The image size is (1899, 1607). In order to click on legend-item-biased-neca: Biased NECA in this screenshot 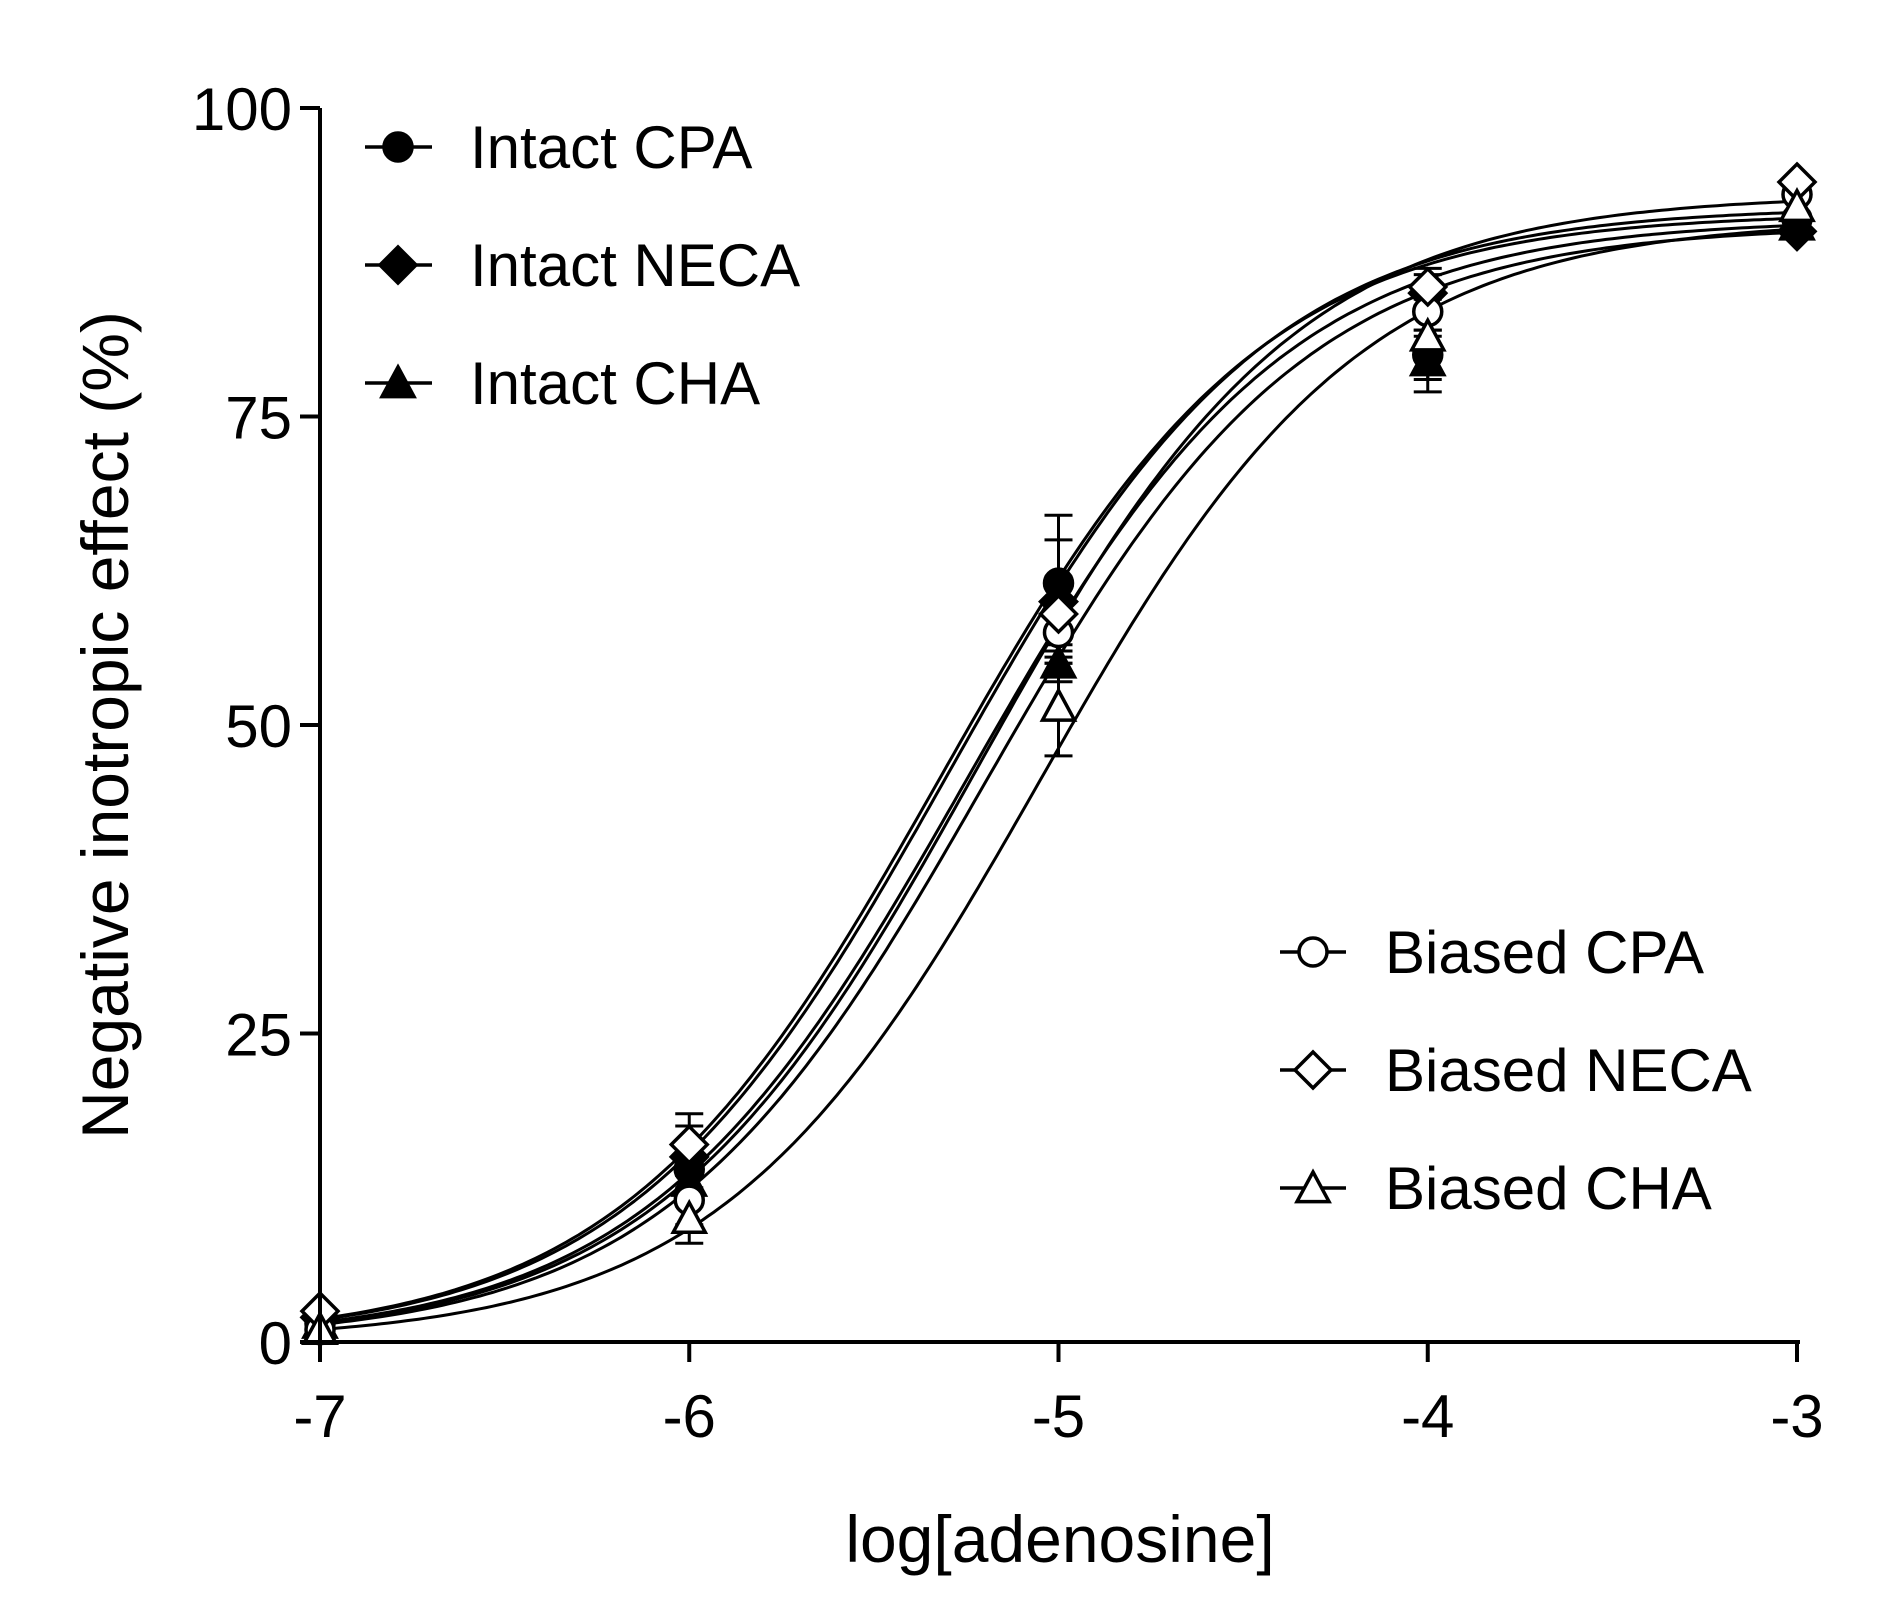, I will do `click(1516, 1070)`.